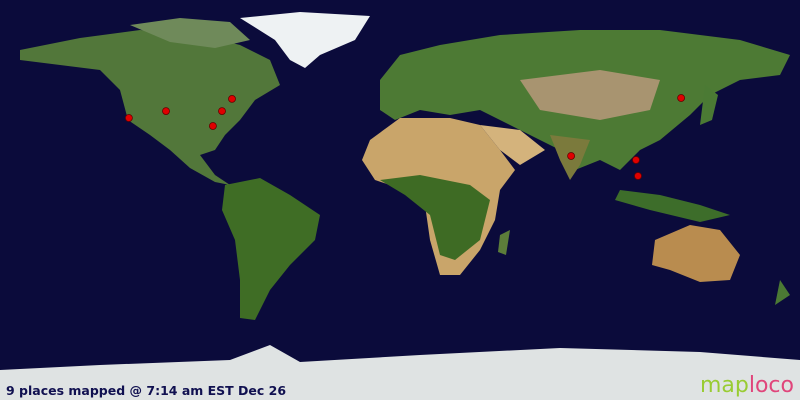 This screenshot has height=400, width=800. What do you see at coordinates (590, 95) in the screenshot?
I see `central-asia-desert` at bounding box center [590, 95].